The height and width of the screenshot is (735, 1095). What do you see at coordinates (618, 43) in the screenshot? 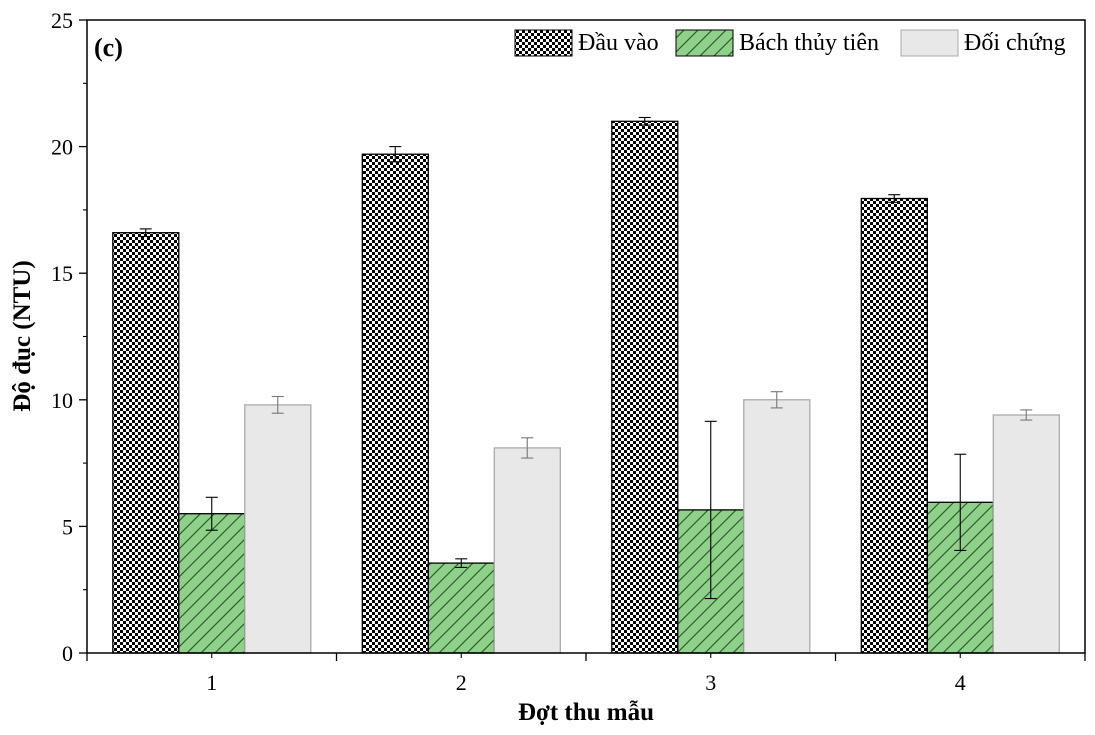
I see `legend-label-dau-vao: Đầu vào` at bounding box center [618, 43].